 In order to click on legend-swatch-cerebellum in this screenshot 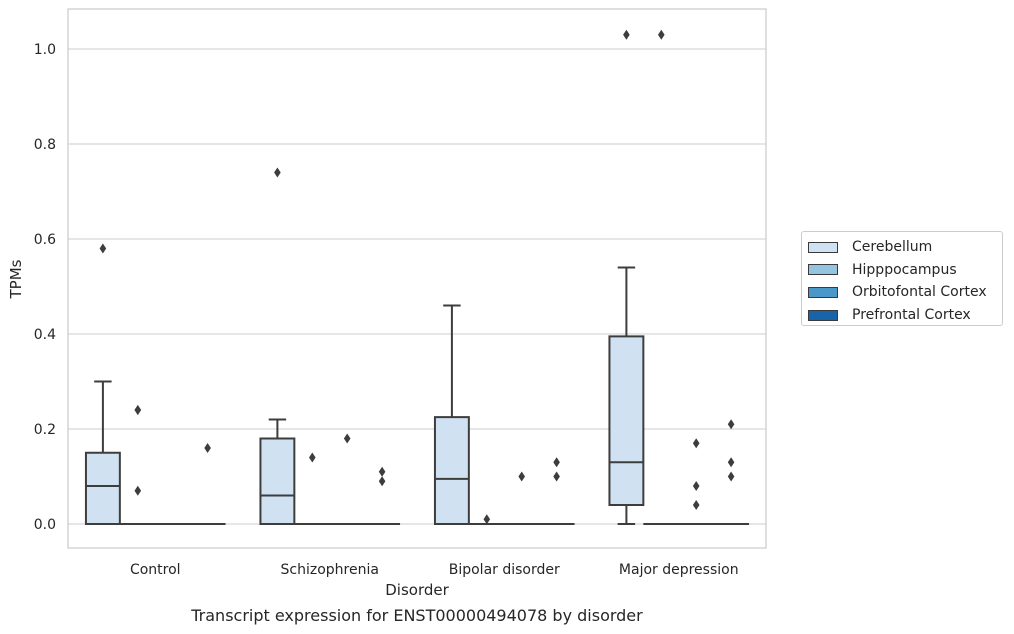, I will do `click(823, 247)`.